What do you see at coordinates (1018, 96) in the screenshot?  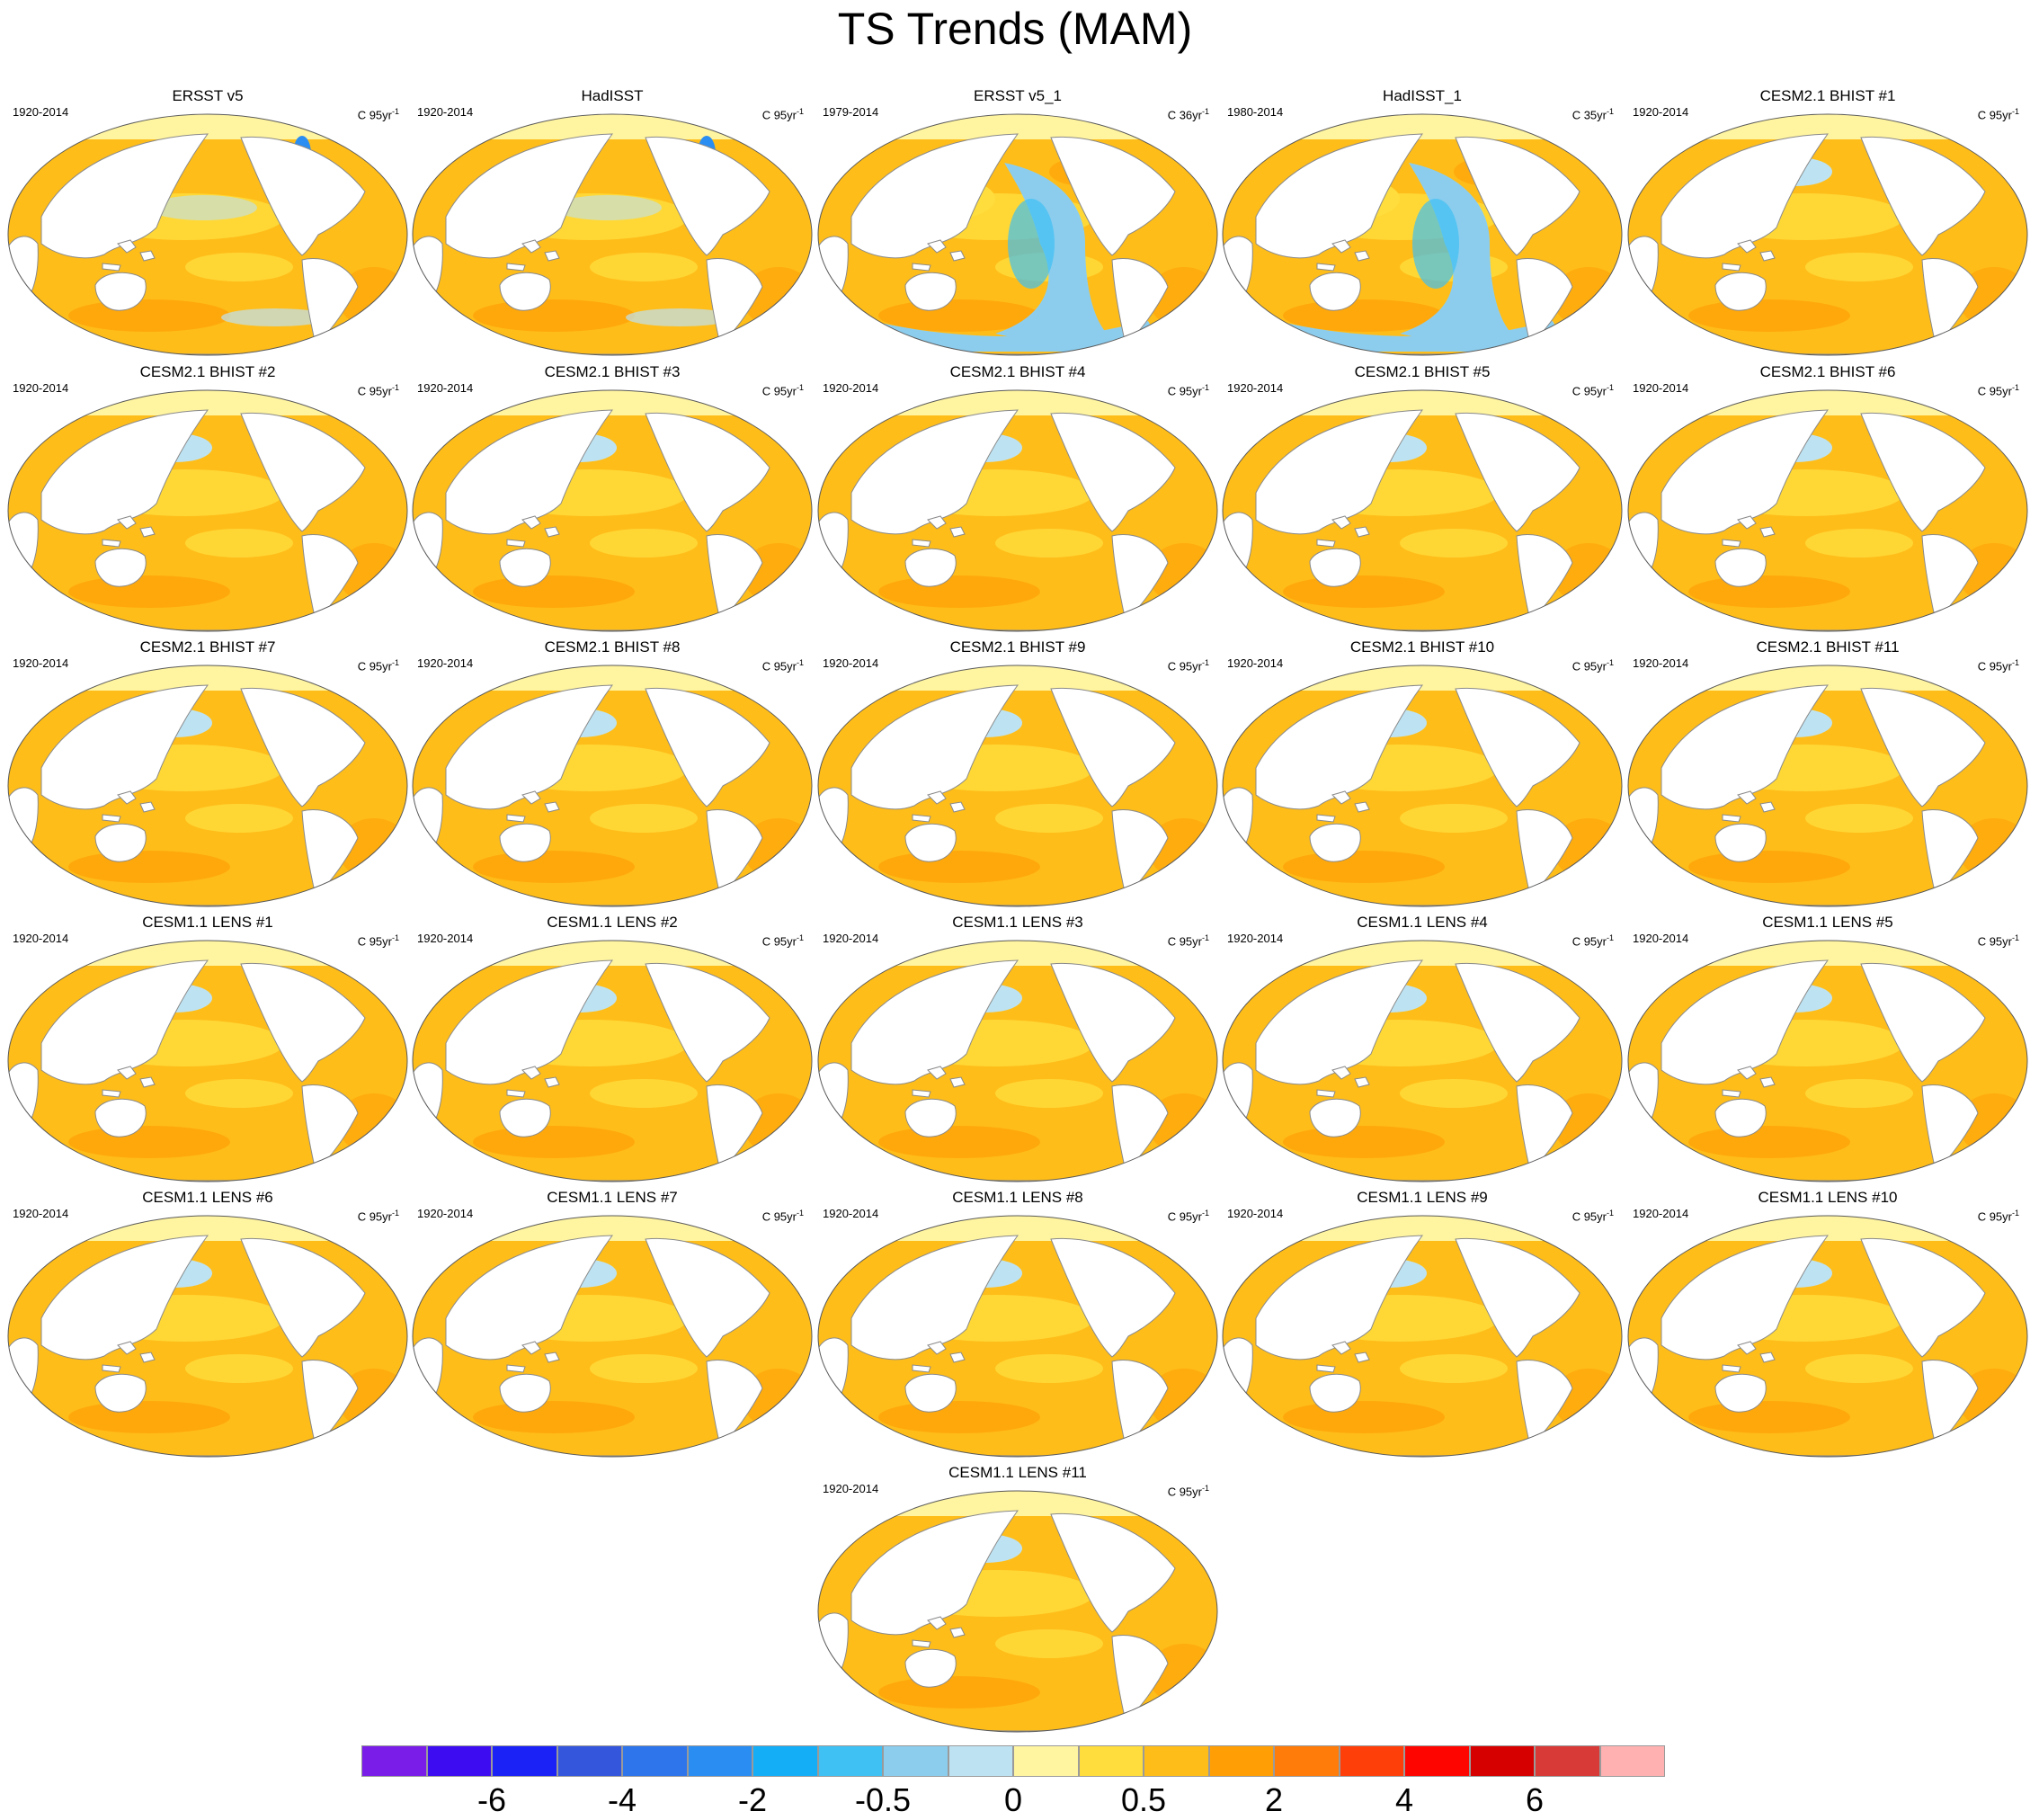 I see `panel-title: ERSST v5_1` at bounding box center [1018, 96].